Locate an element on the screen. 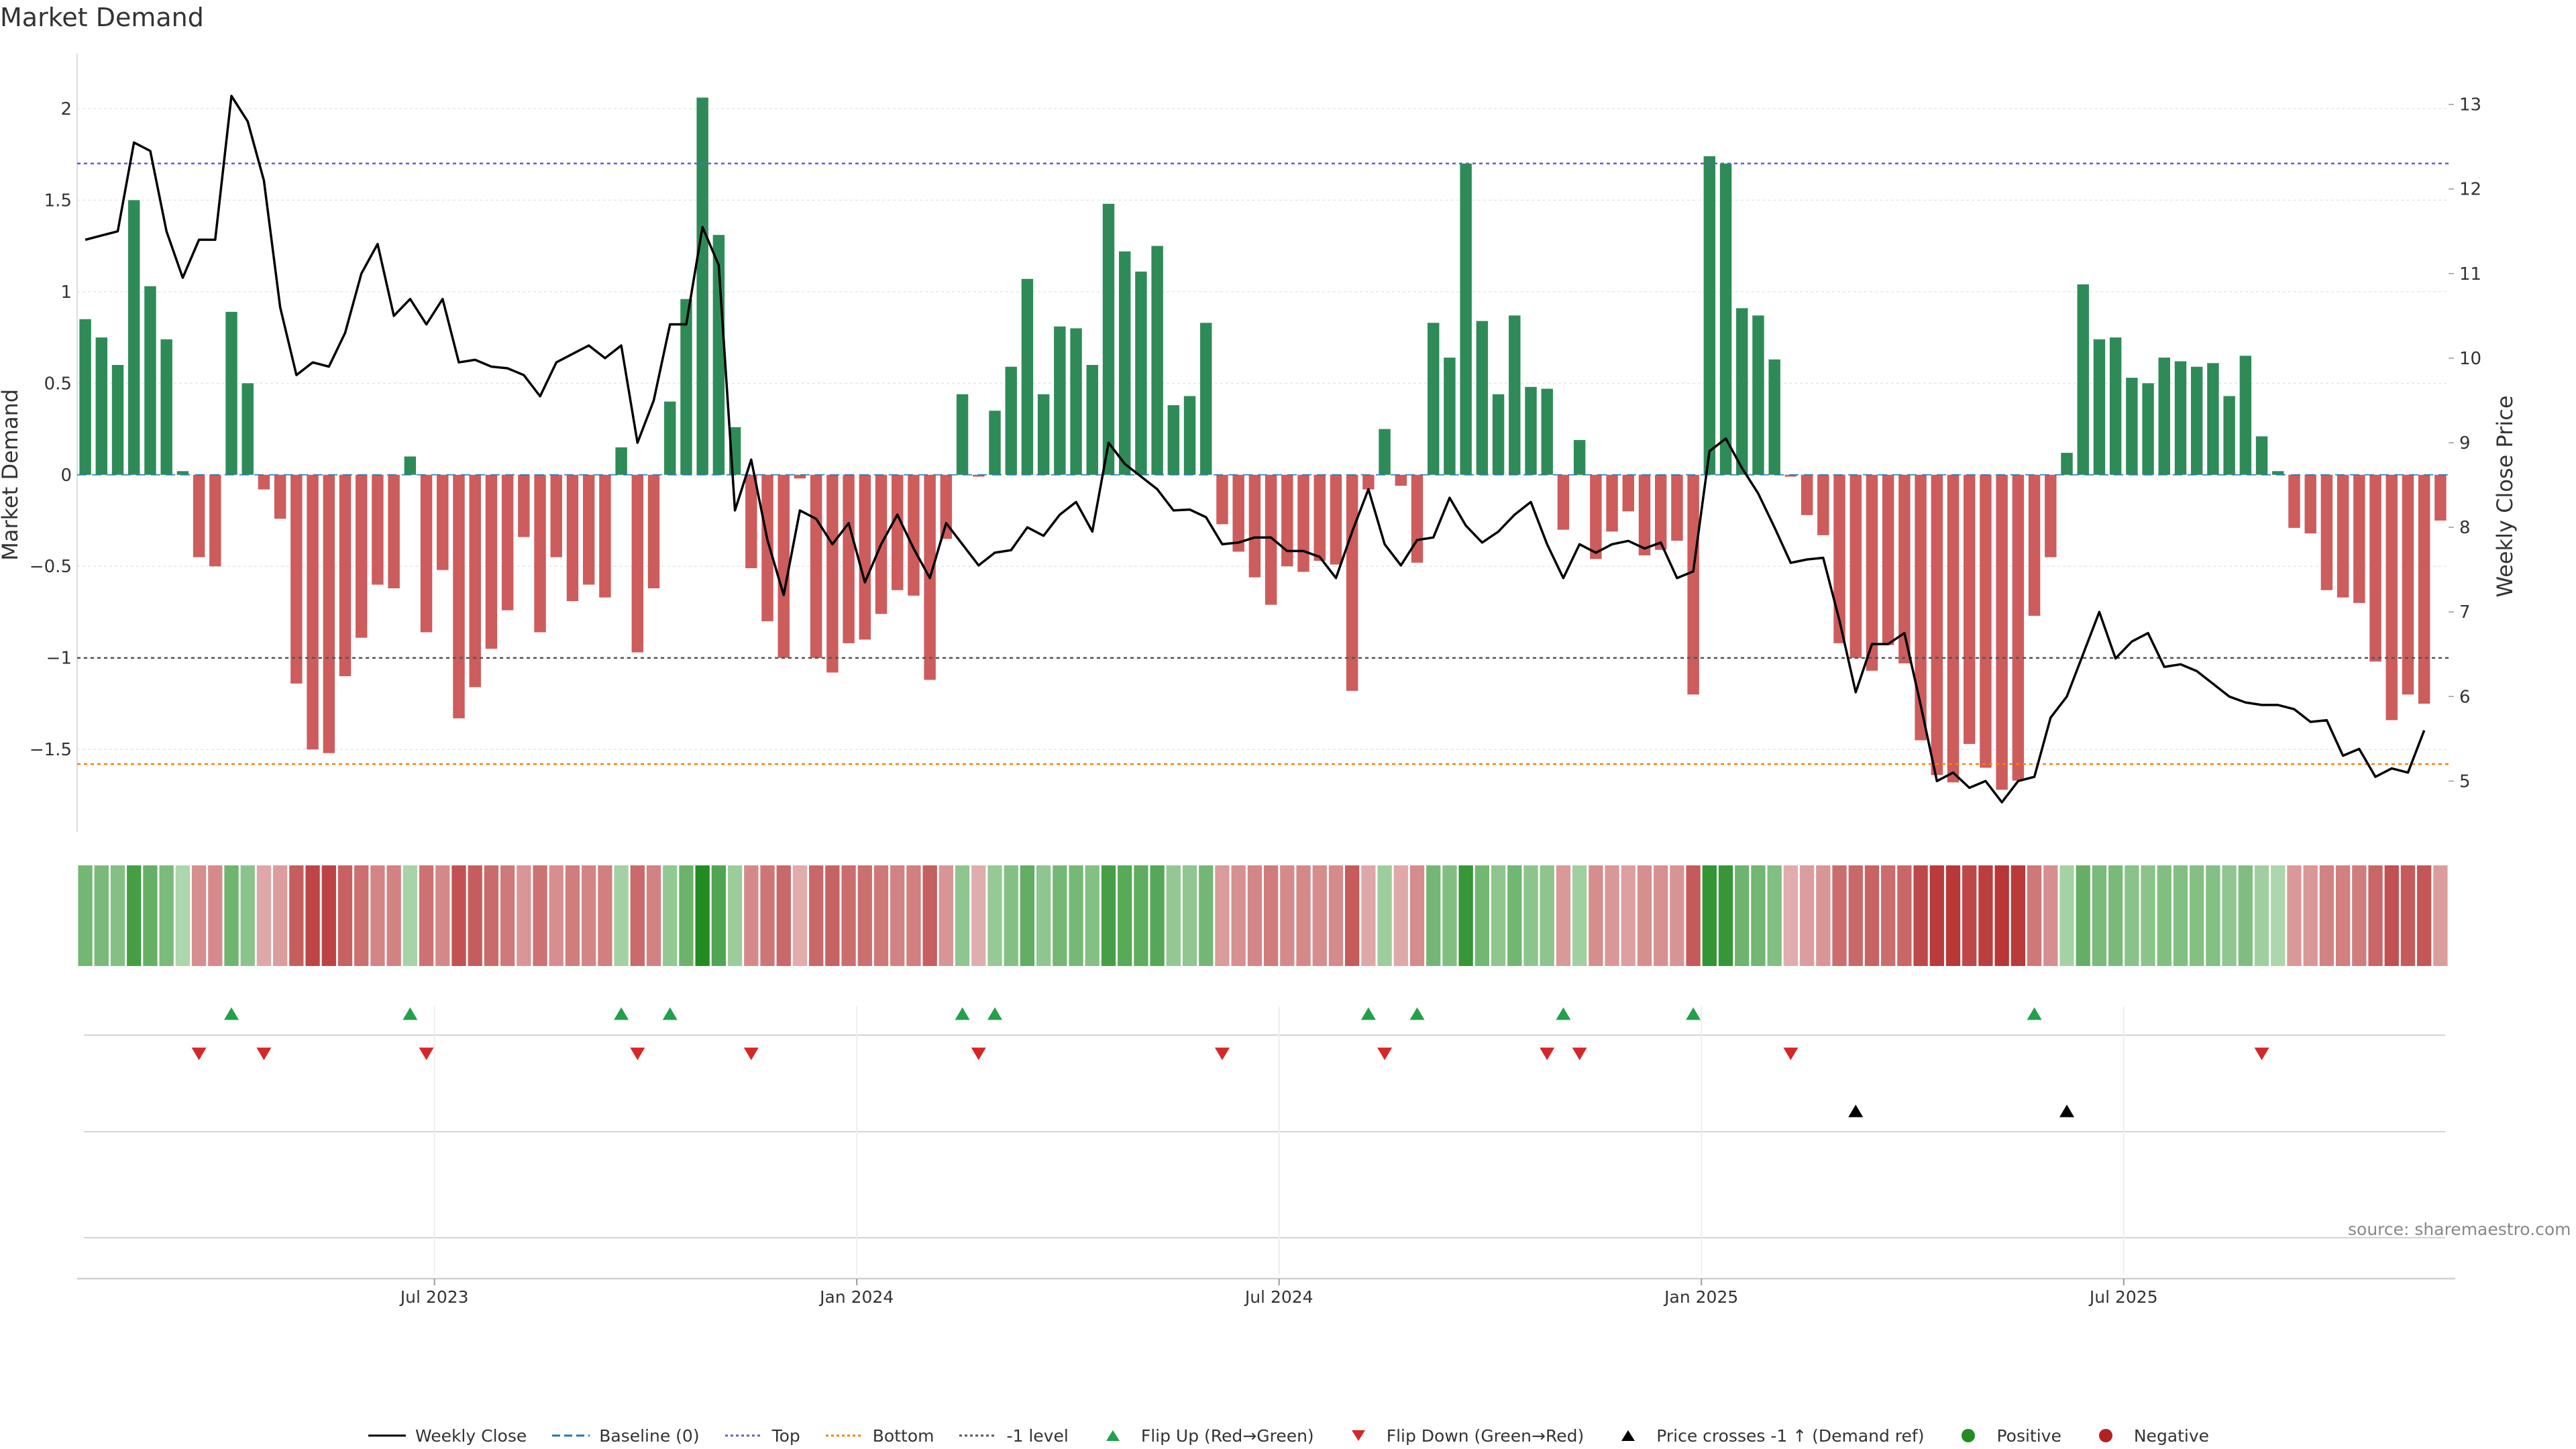 The image size is (2576, 1449). x-tick-label: Jan 2024 is located at coordinates (856, 1297).